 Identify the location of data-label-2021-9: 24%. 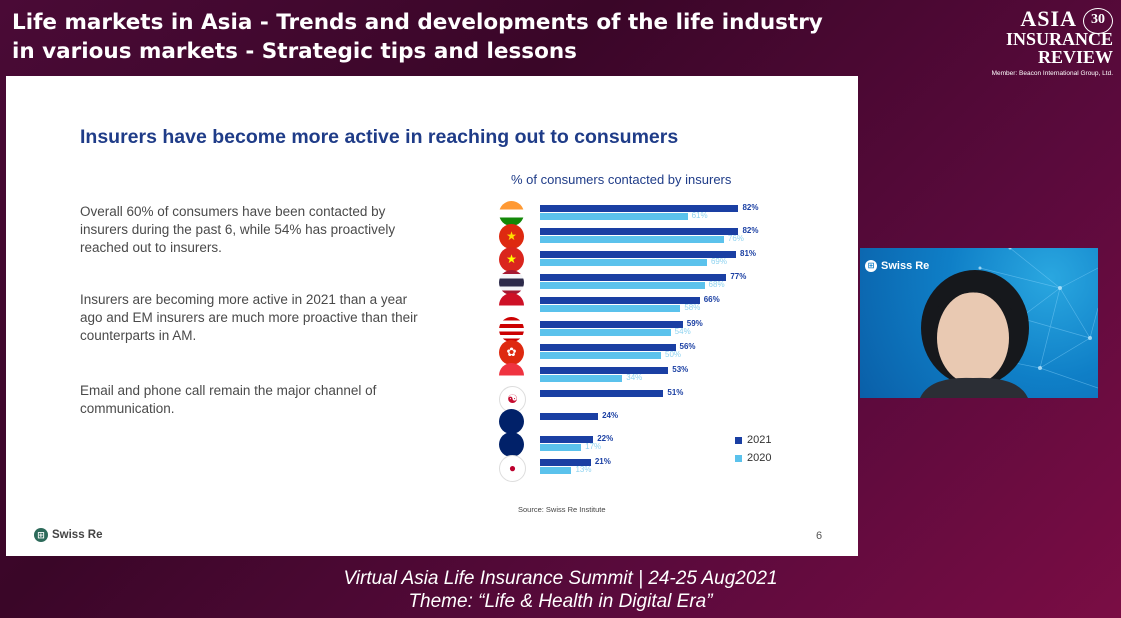
(610, 415).